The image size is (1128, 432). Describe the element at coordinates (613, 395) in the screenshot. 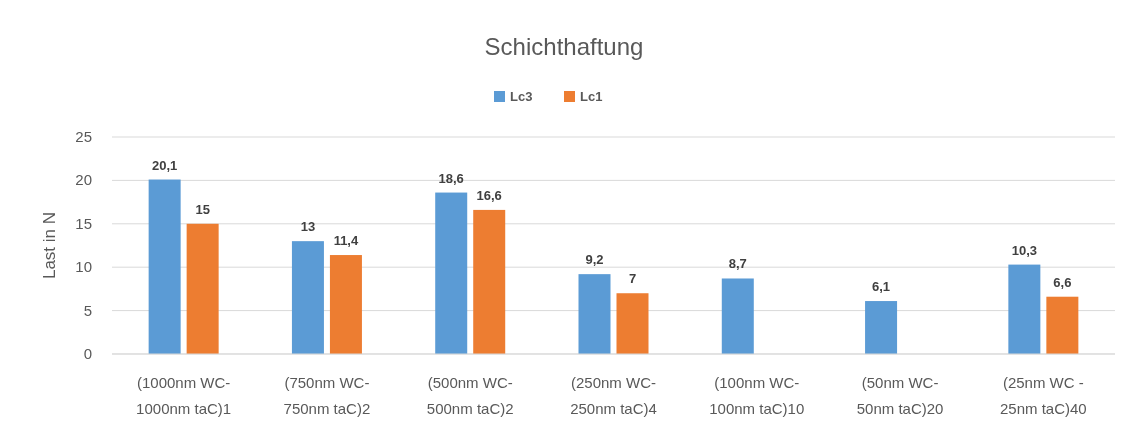

I see `x-tick-label: (250nm WC- 250nm taC)4` at that location.